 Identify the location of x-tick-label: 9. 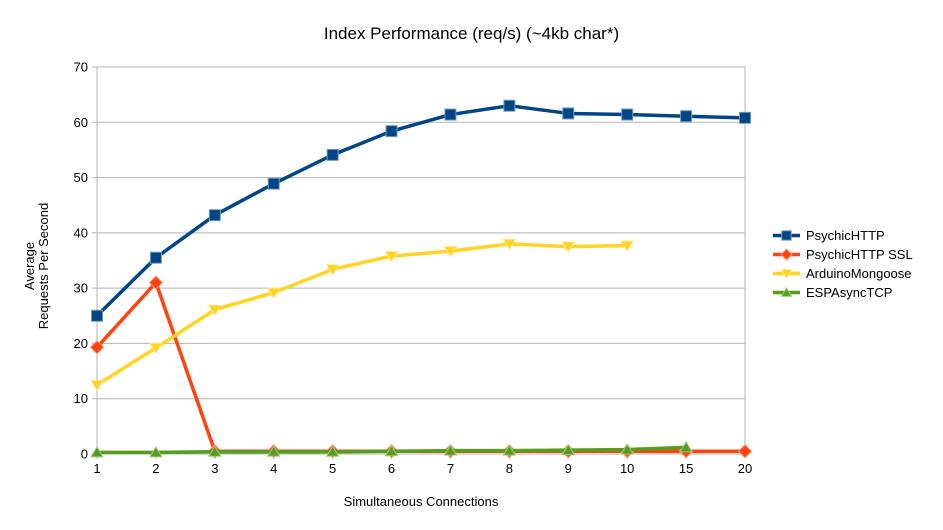
(568, 468).